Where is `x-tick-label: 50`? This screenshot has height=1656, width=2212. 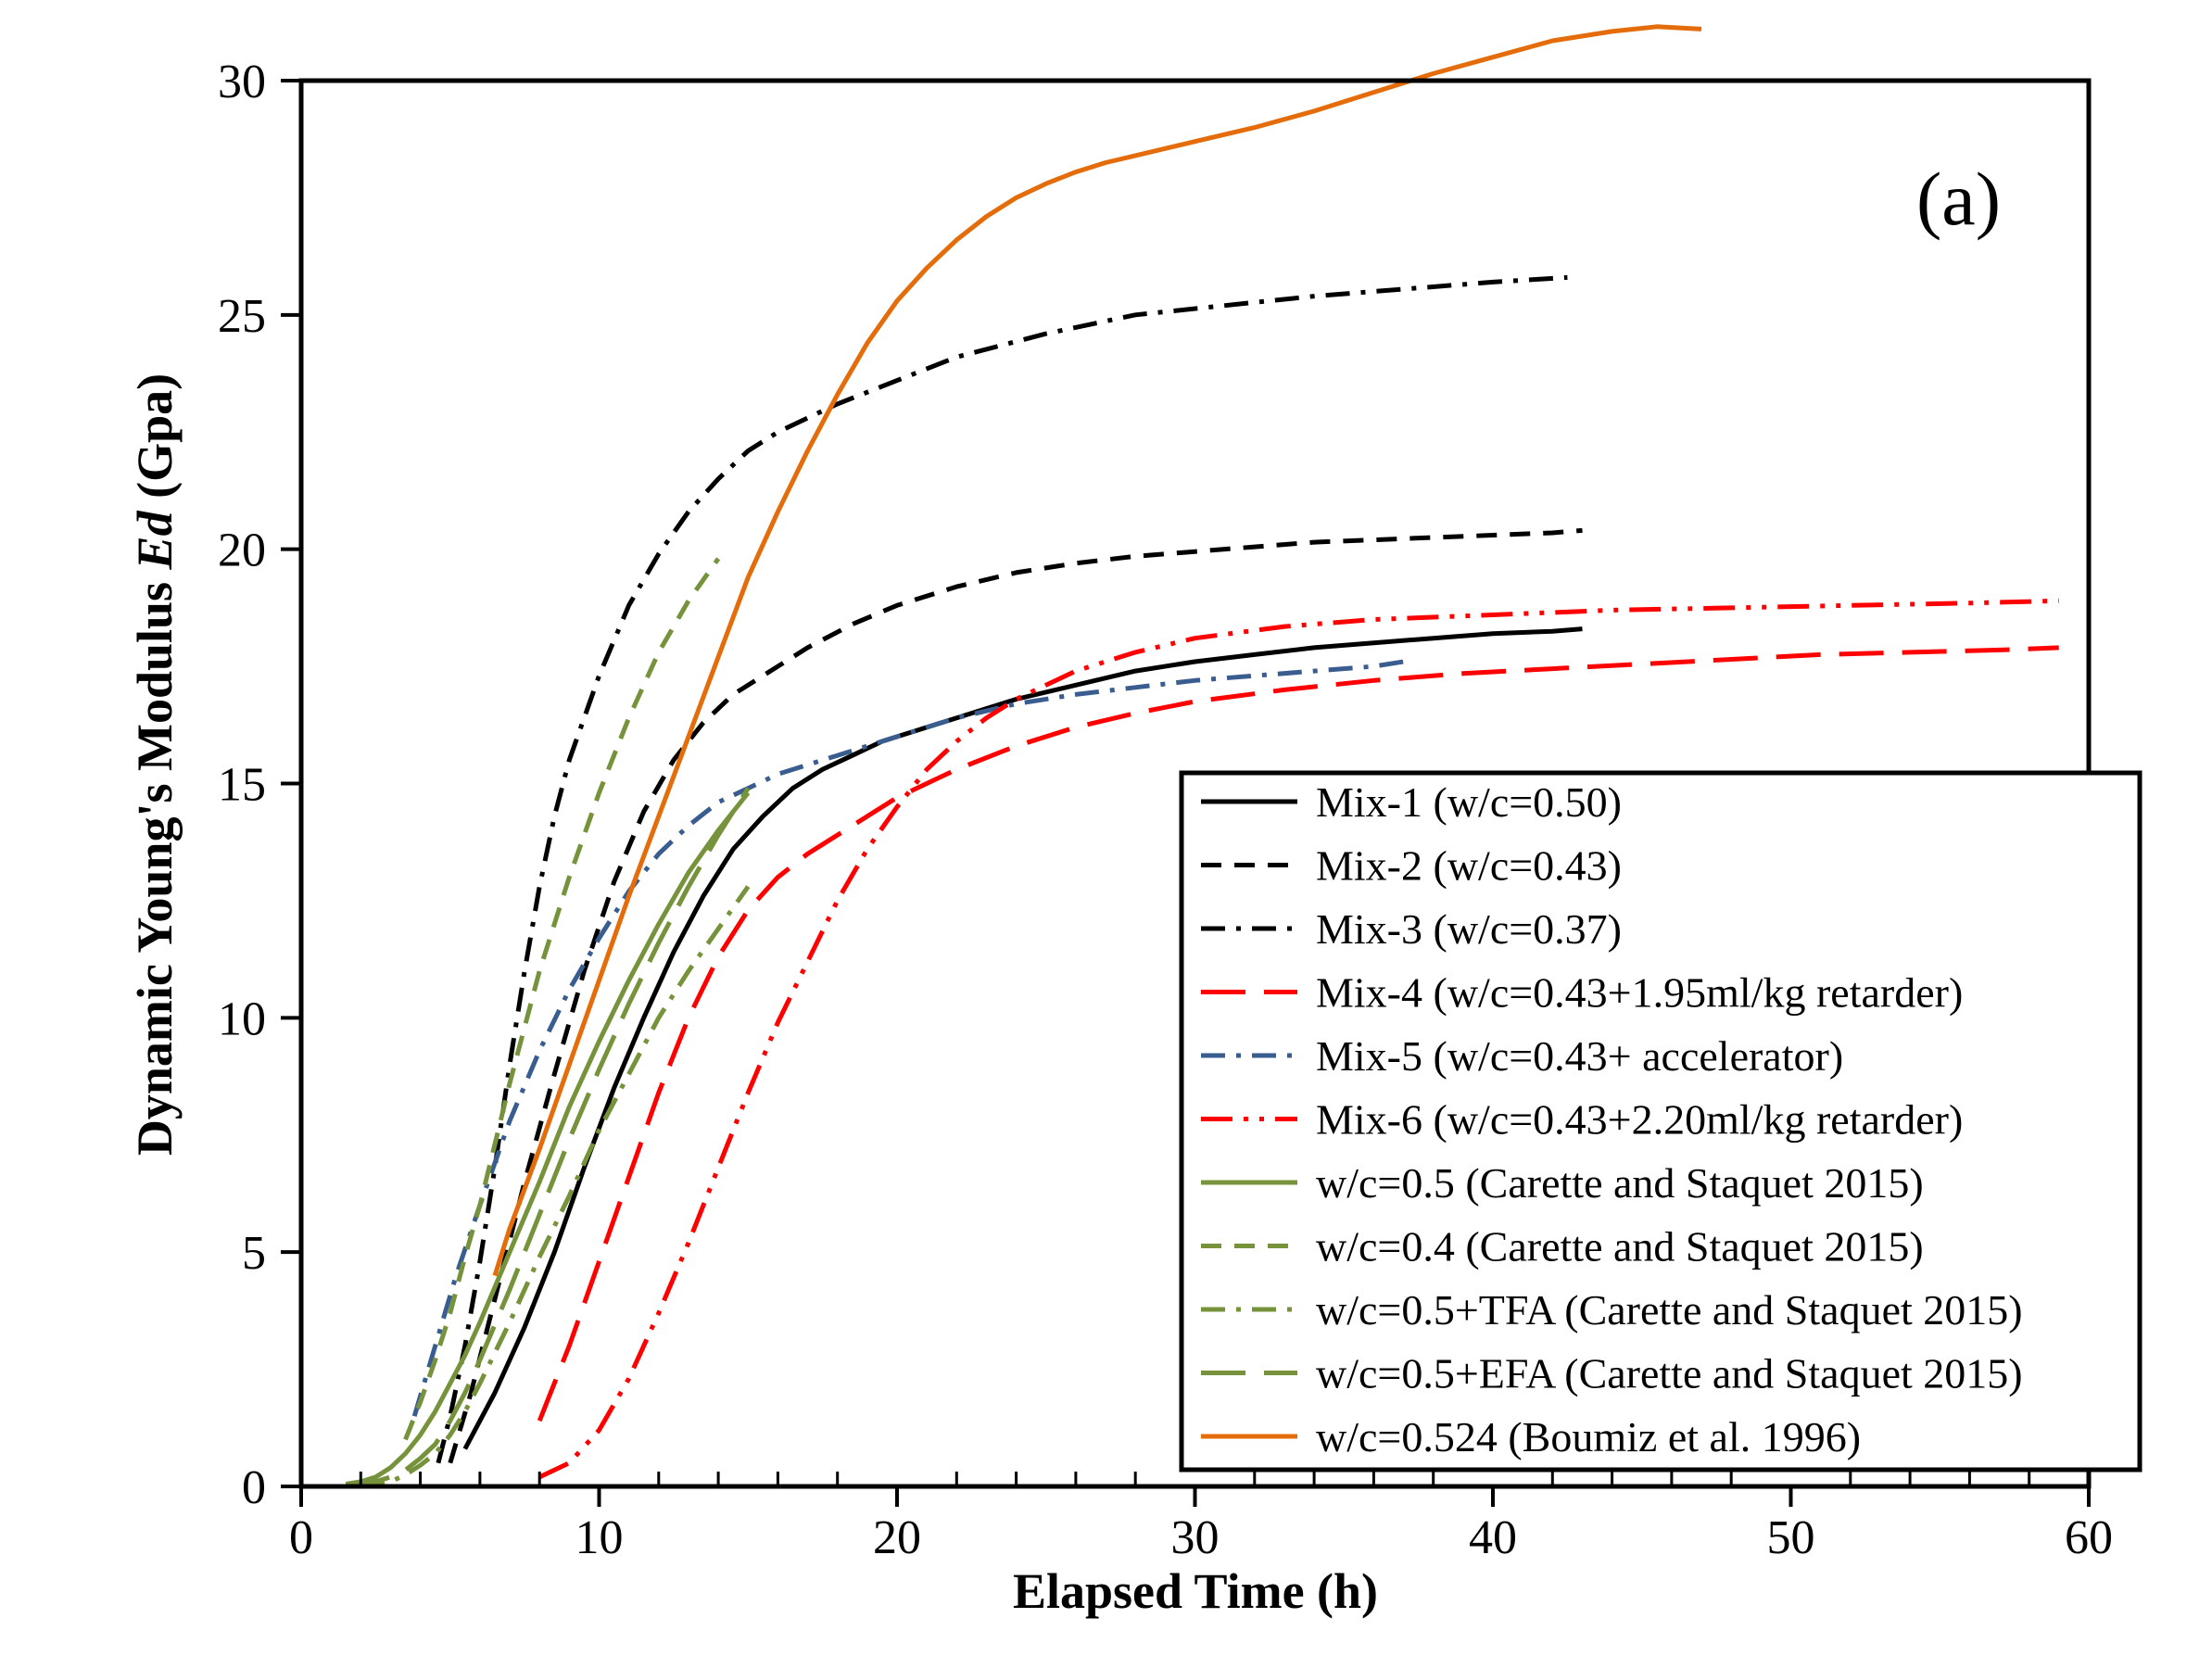 x-tick-label: 50 is located at coordinates (1791, 1537).